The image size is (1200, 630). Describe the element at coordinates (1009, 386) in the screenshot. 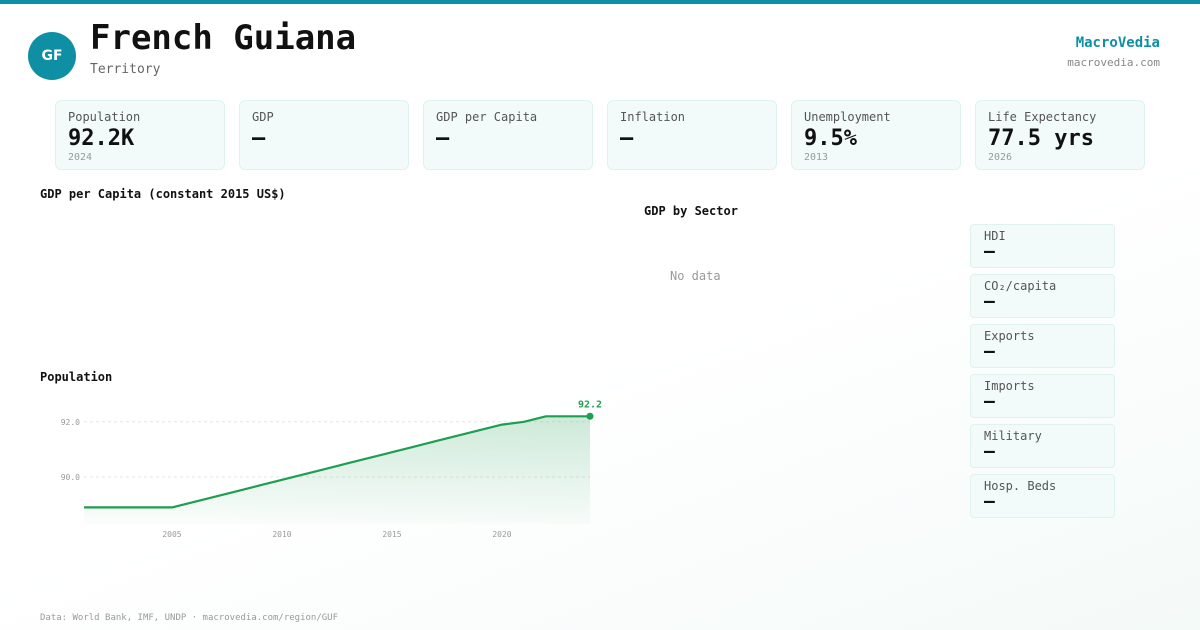

I see `side-metric-label: Imports` at that location.